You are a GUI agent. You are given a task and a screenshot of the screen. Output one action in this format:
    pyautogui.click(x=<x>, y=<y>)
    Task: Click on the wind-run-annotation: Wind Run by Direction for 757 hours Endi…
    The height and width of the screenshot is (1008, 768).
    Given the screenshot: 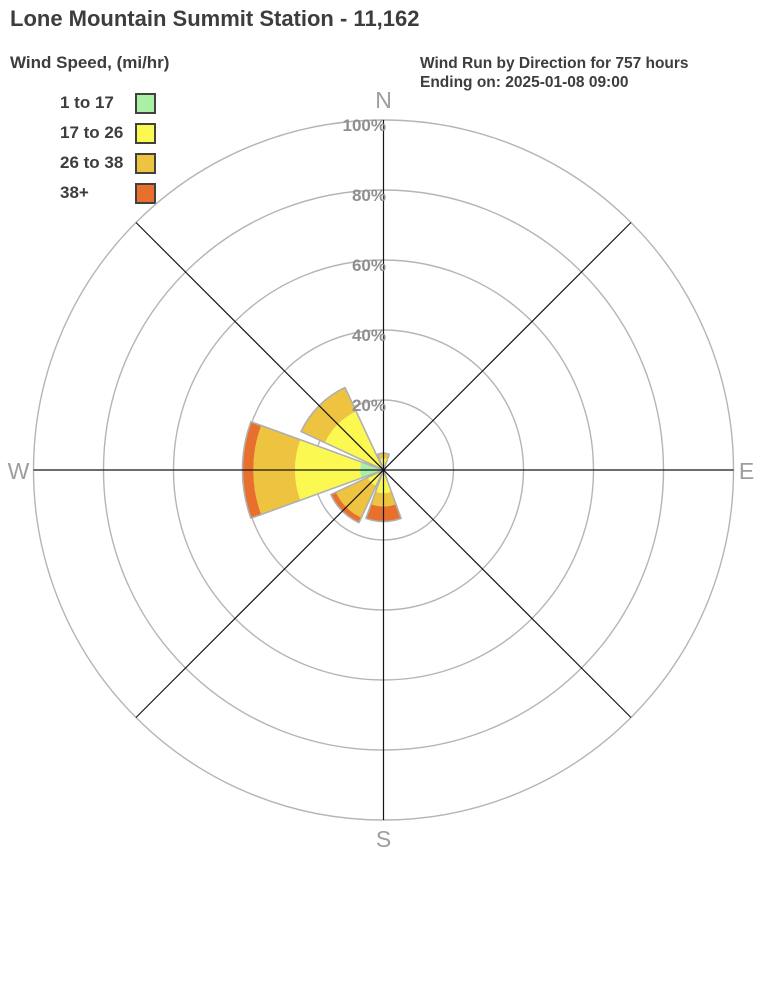 What is the action you would take?
    pyautogui.click(x=554, y=73)
    